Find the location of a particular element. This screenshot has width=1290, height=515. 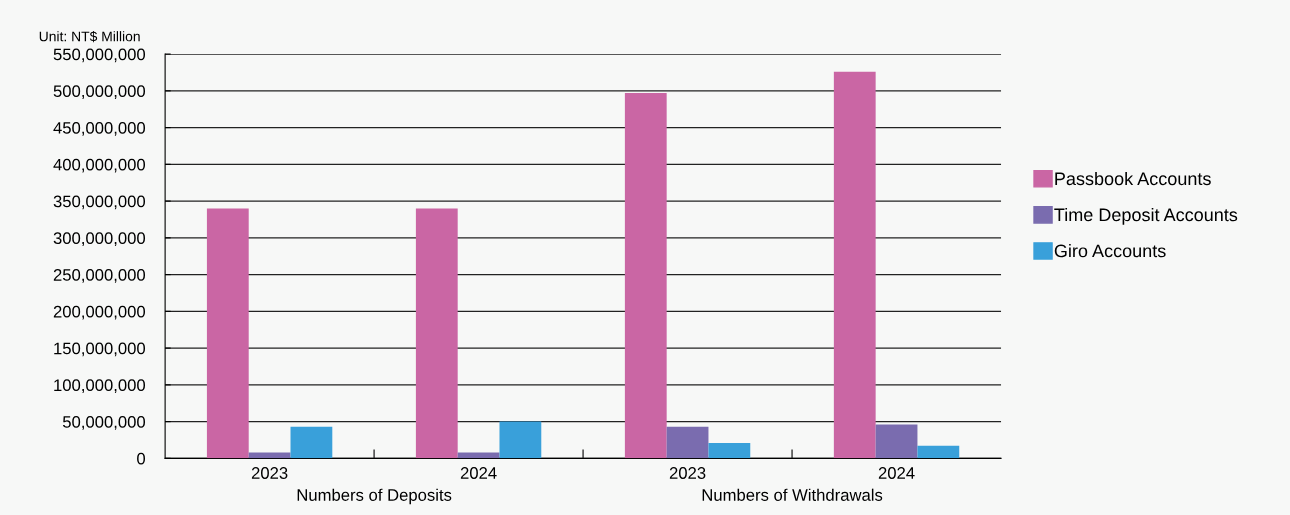

y-tick-label: 350,000,000 is located at coordinates (99, 202).